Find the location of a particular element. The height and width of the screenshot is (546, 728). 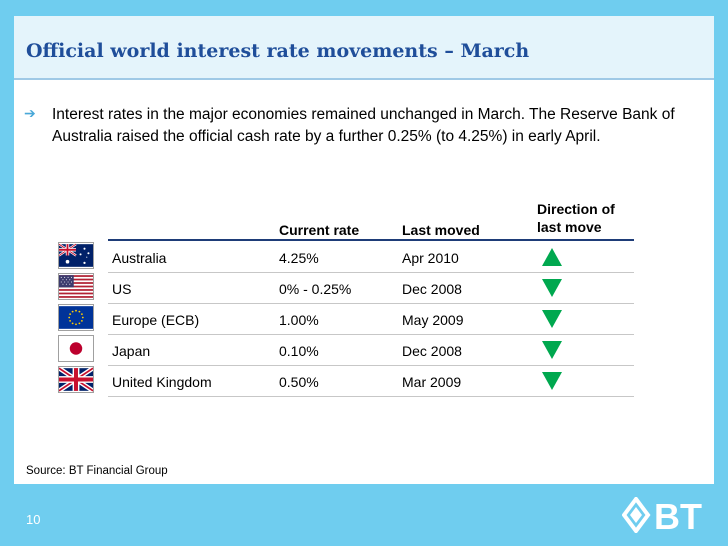

us-flag-icon is located at coordinates (76, 286).